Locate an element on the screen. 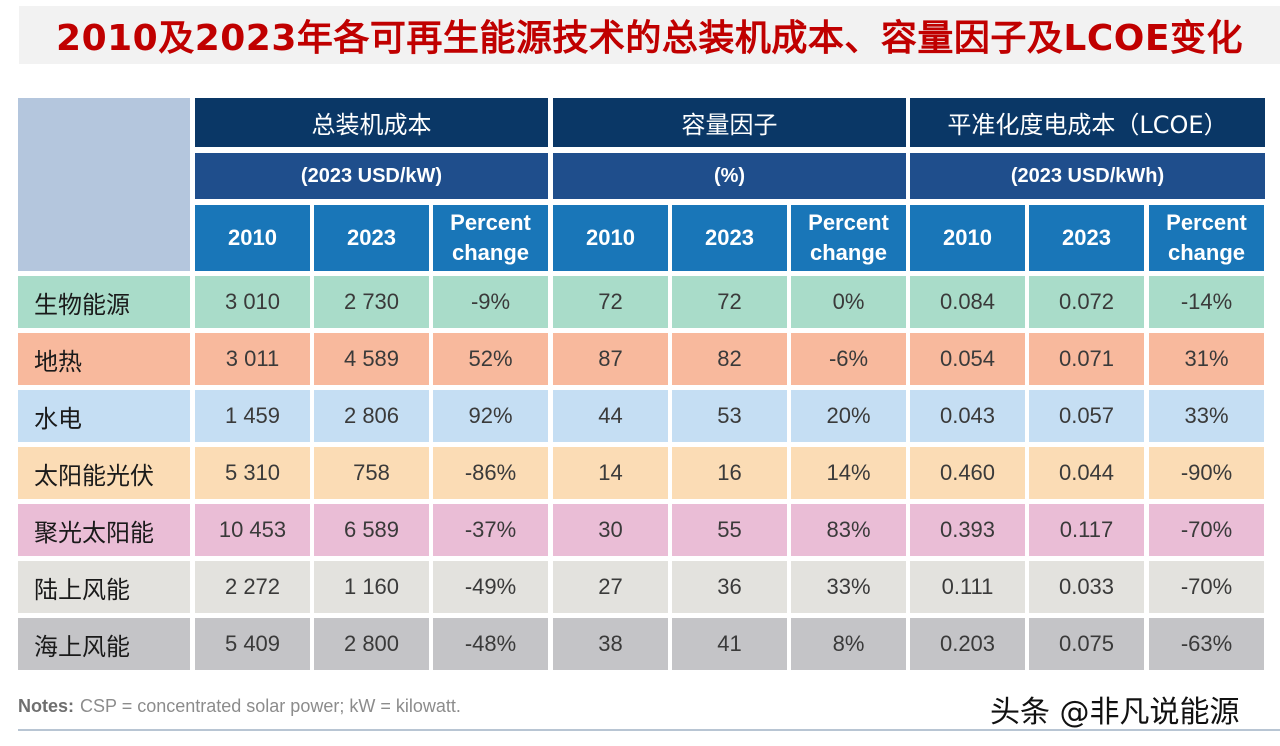 This screenshot has width=1280, height=746. row-label: 太阳能光伏 is located at coordinates (104, 473).